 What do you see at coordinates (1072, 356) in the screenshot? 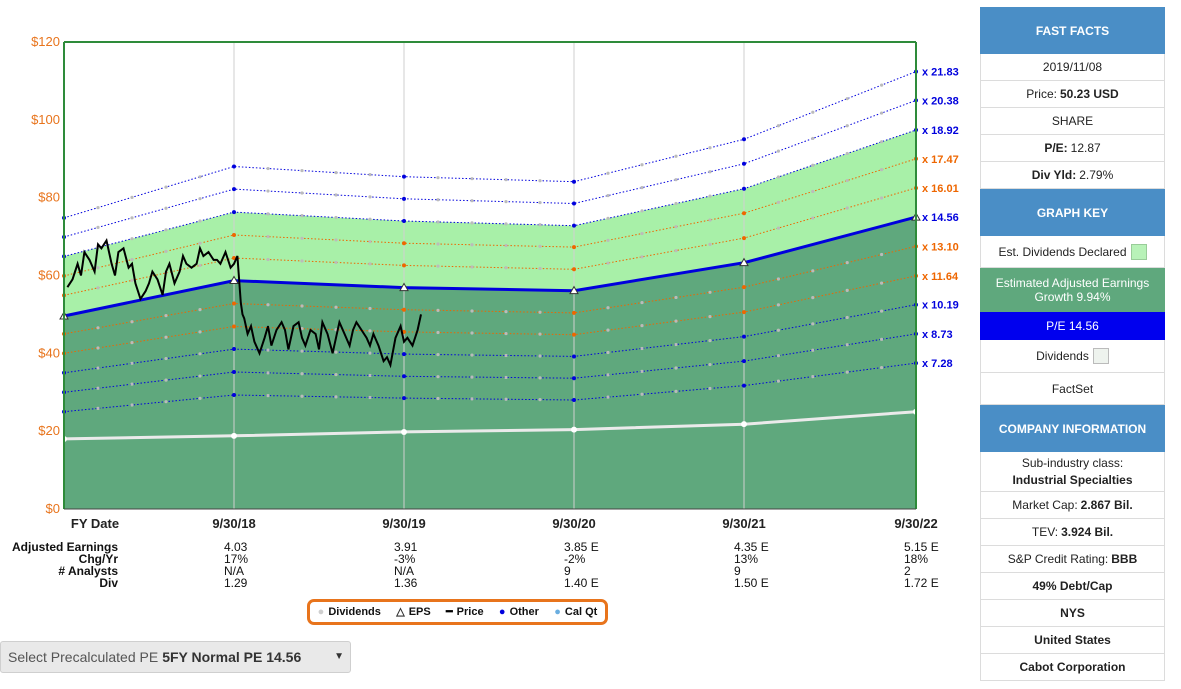
I see `key-dividends: Dividends` at bounding box center [1072, 356].